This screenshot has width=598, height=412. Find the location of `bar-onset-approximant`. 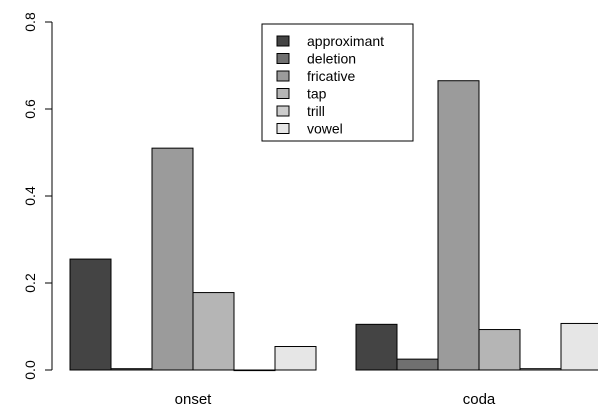

bar-onset-approximant is located at coordinates (90, 314).